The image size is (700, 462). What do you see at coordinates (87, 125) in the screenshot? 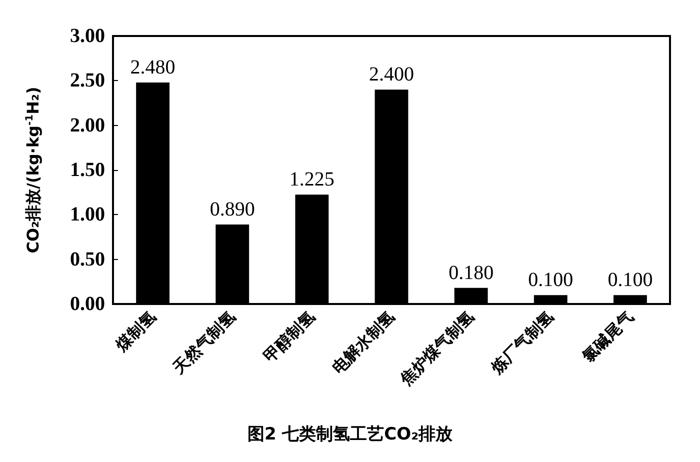
I see `y-tick-label: 2.00` at bounding box center [87, 125].